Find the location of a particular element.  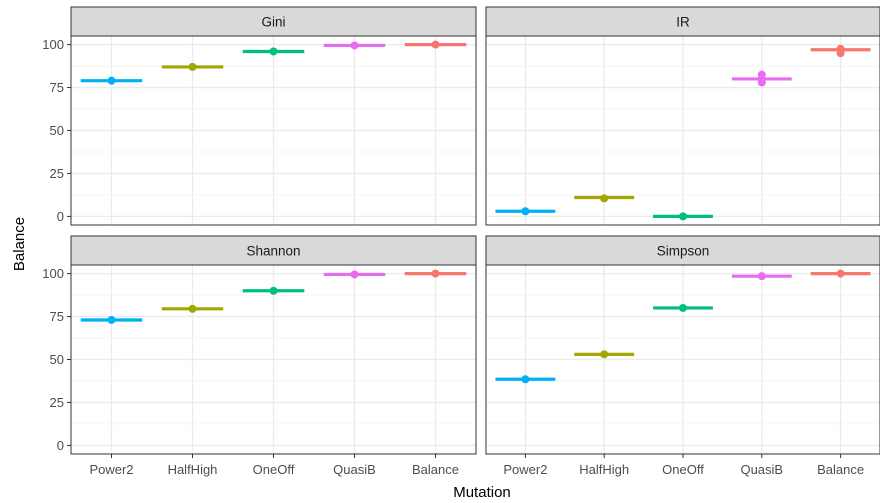

strip-label: Gini is located at coordinates (273, 22).